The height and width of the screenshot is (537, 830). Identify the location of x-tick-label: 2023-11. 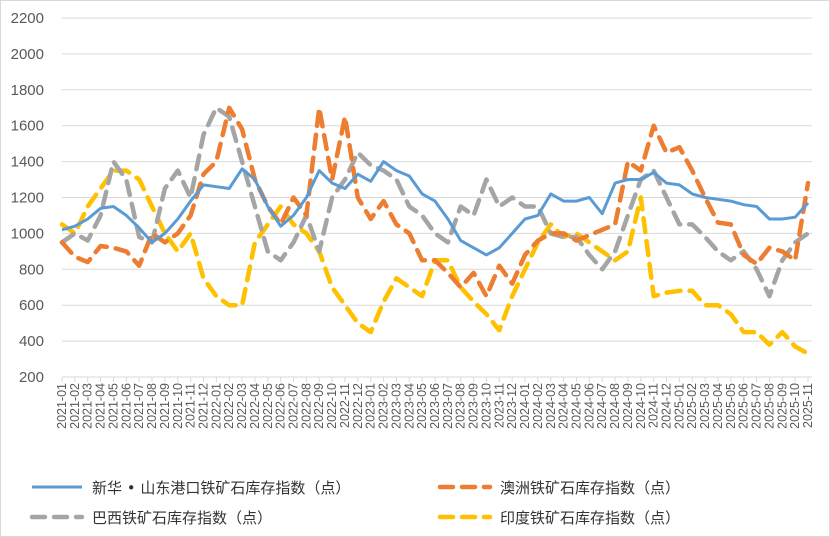
(499, 405).